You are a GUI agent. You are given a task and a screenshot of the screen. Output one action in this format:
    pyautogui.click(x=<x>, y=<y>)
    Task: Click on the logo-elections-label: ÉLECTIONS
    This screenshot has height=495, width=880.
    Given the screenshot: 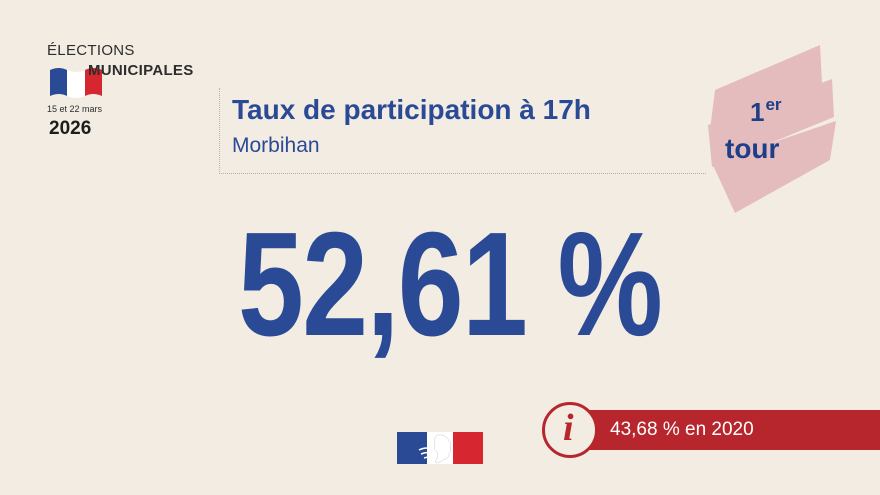 What is the action you would take?
    pyautogui.click(x=91, y=50)
    